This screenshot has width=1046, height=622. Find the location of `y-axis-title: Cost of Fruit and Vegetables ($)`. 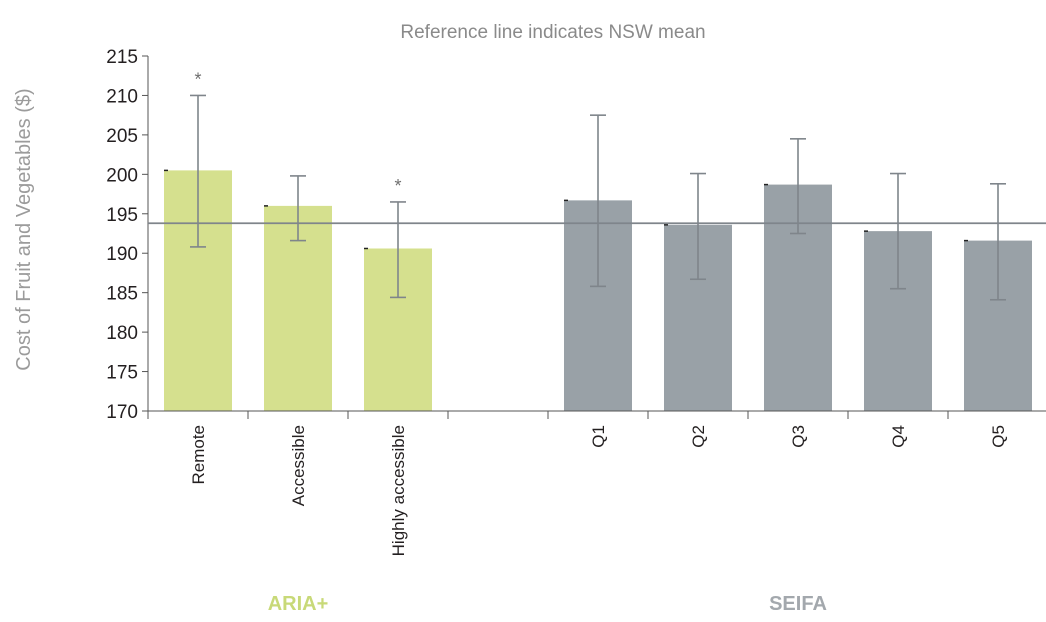

y-axis-title: Cost of Fruit and Vegetables ($) is located at coordinates (24, 229).